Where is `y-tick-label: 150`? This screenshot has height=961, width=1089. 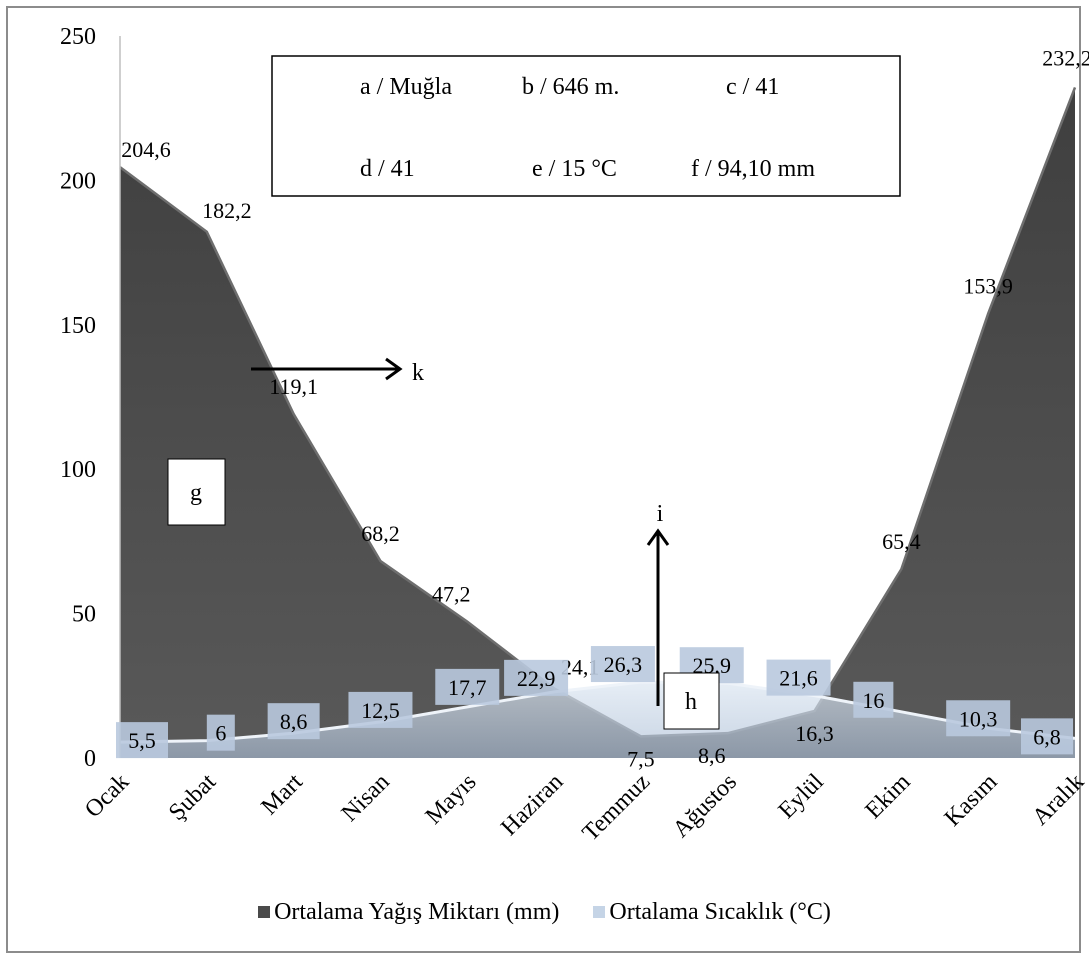
y-tick-label: 150 is located at coordinates (78, 326).